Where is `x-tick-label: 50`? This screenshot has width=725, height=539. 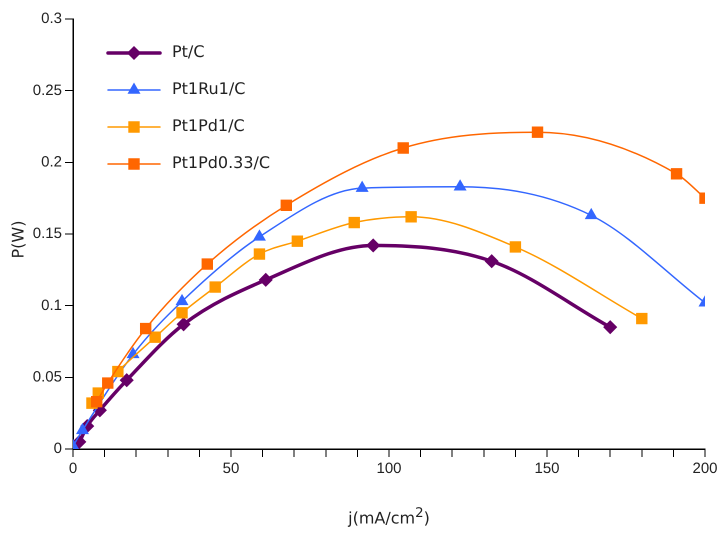
x-tick-label: 50 is located at coordinates (231, 469).